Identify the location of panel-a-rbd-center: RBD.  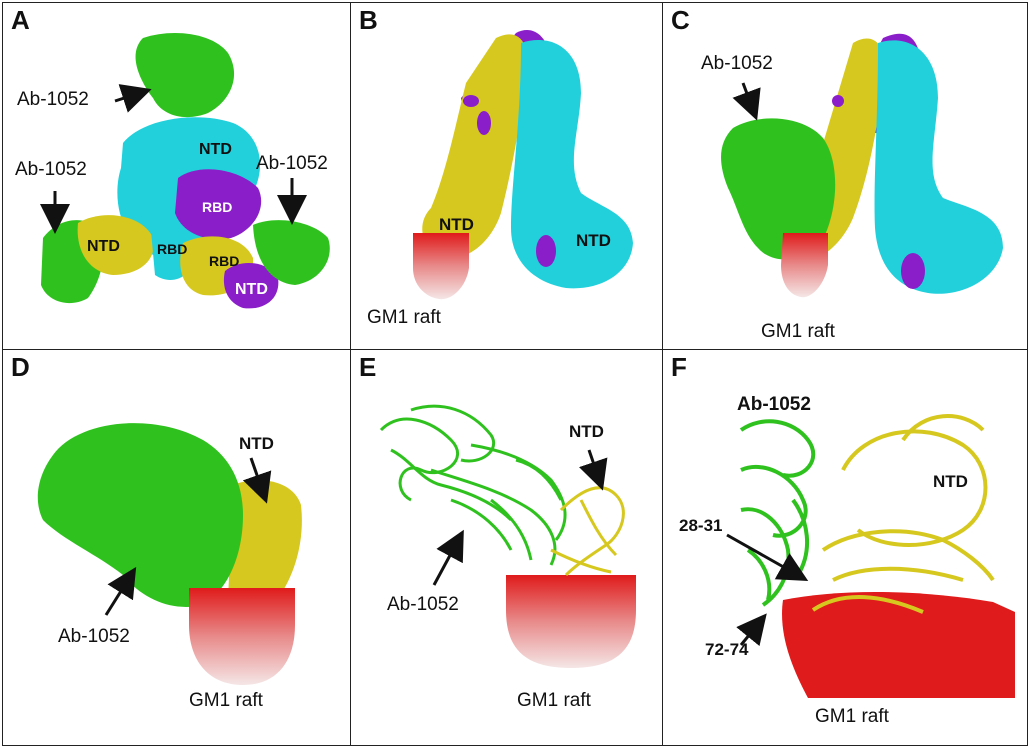
(217, 207).